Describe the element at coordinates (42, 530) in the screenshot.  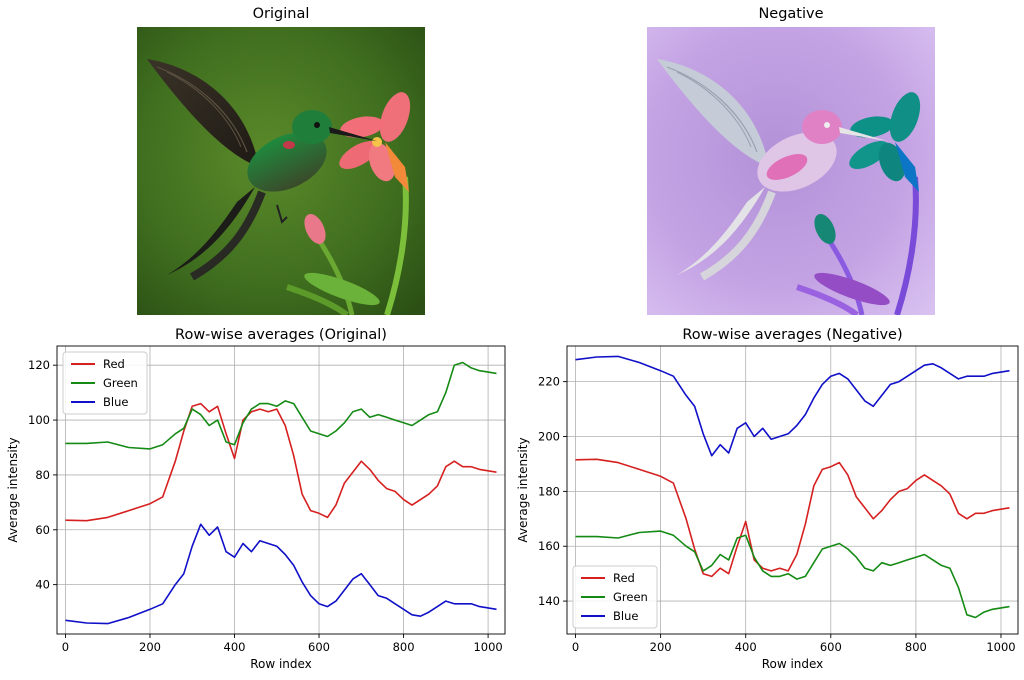
I see `chart1-ytick-label: 60` at that location.